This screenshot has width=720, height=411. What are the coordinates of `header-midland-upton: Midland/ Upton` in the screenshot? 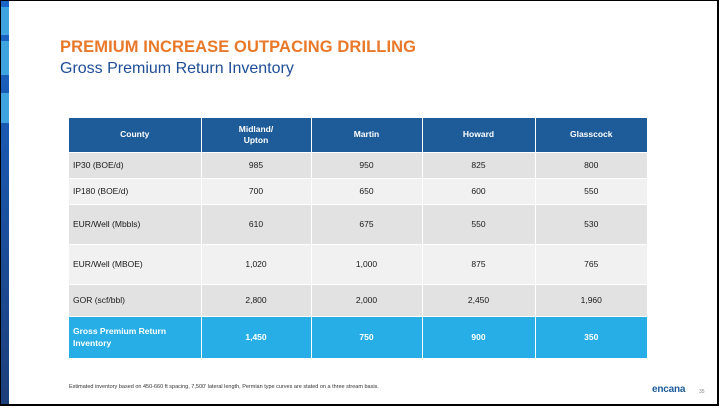 It's located at (256, 135).